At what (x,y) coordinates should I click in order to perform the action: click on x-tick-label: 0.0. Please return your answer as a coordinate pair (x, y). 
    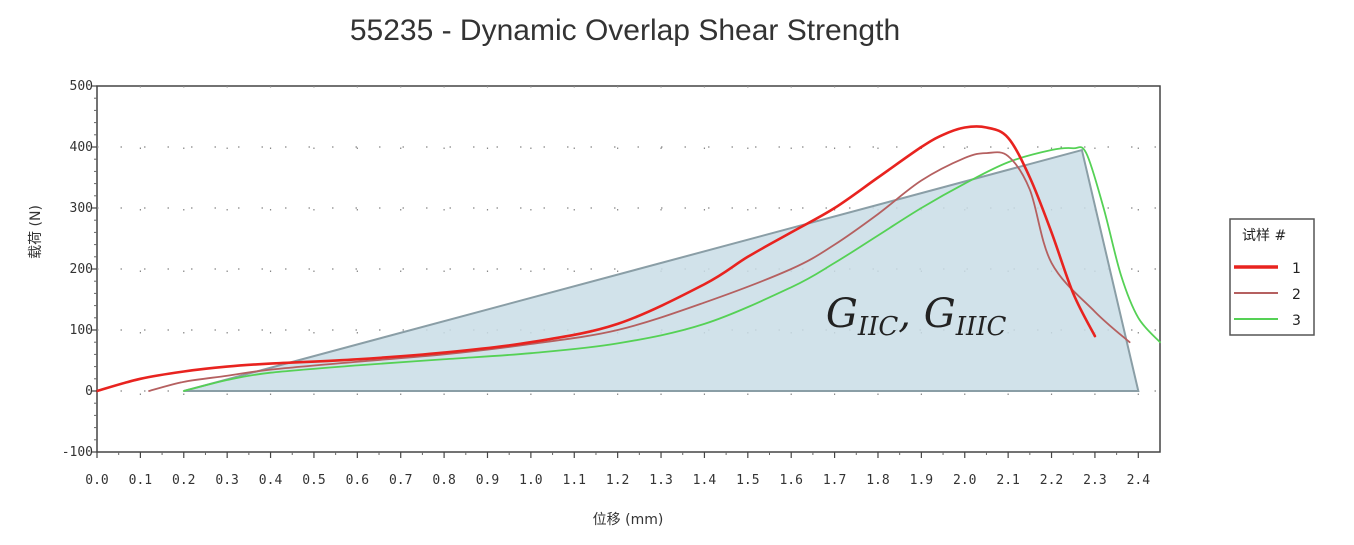
    Looking at the image, I should click on (96, 480).